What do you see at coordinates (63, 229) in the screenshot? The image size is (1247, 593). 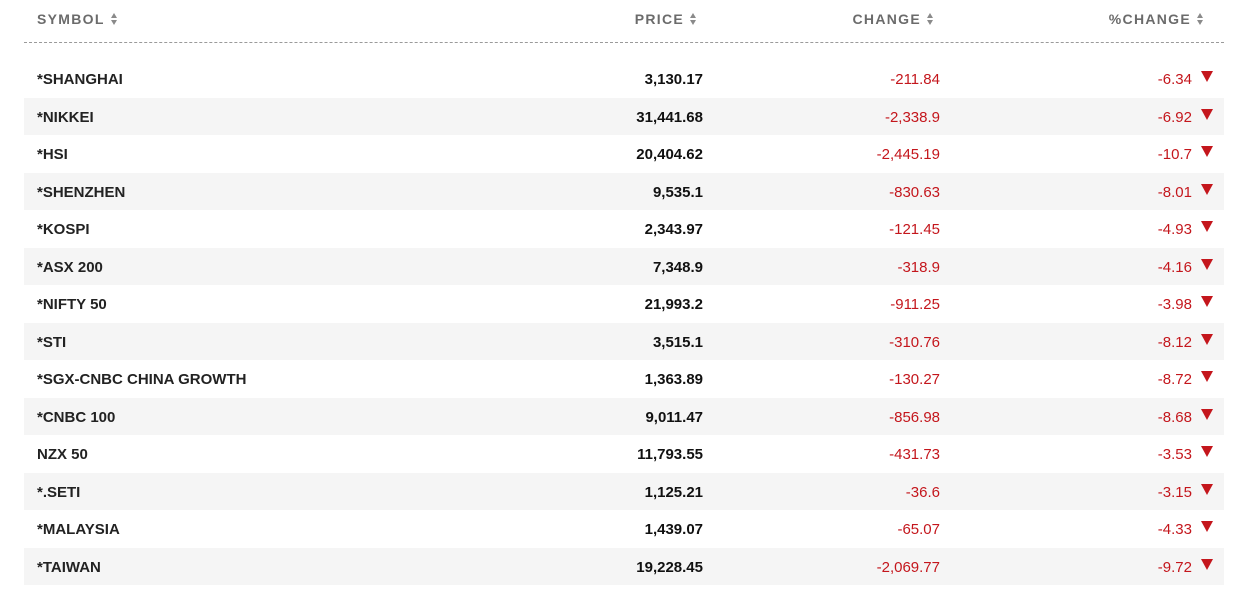 I see `symbol-link: *KOSPI` at bounding box center [63, 229].